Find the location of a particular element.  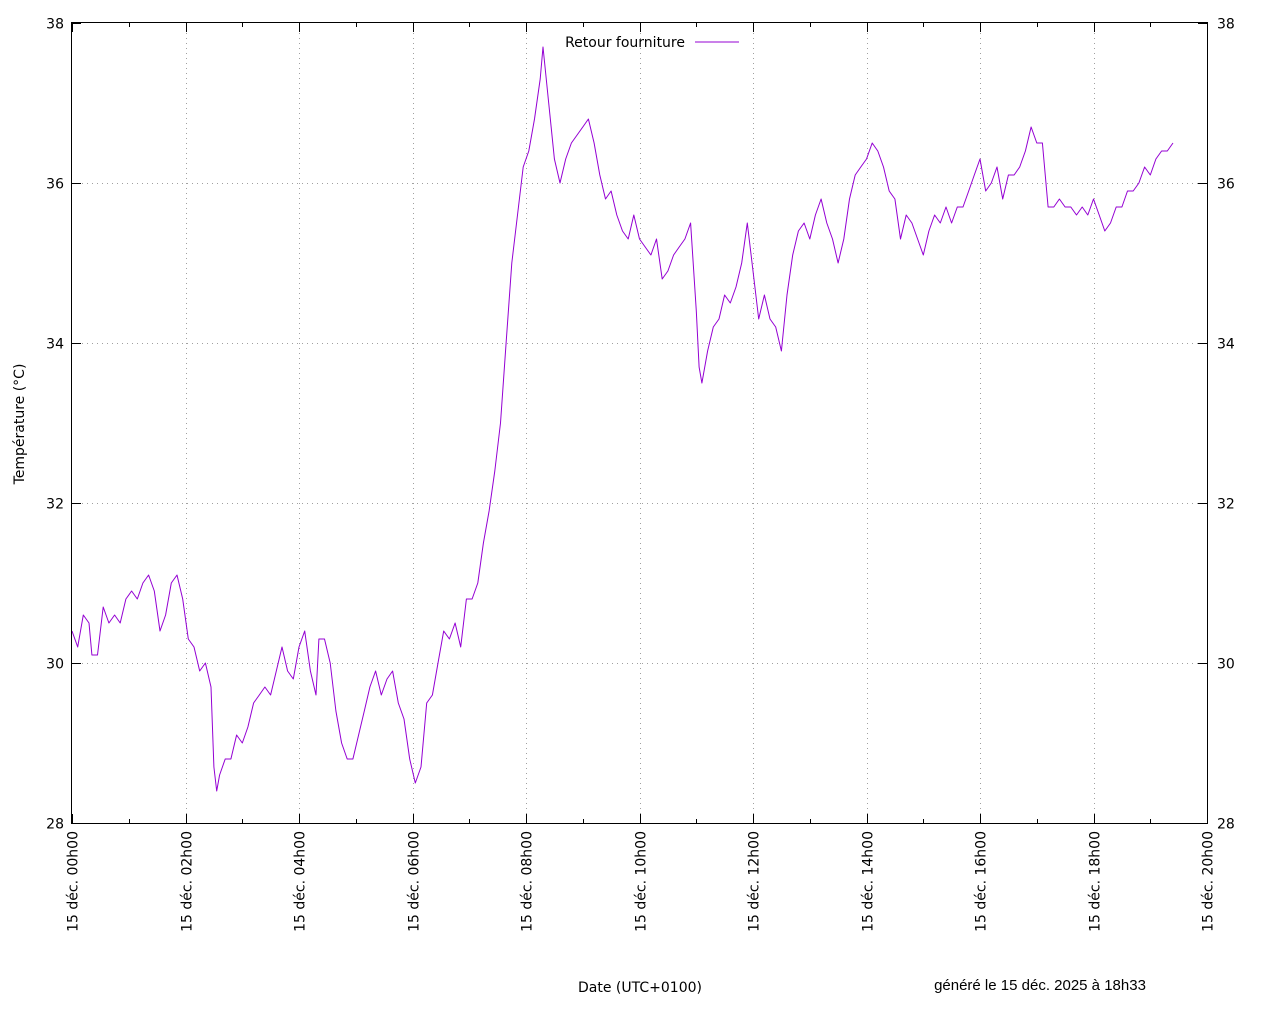

y-tick-label: 30 is located at coordinates (55, 665).